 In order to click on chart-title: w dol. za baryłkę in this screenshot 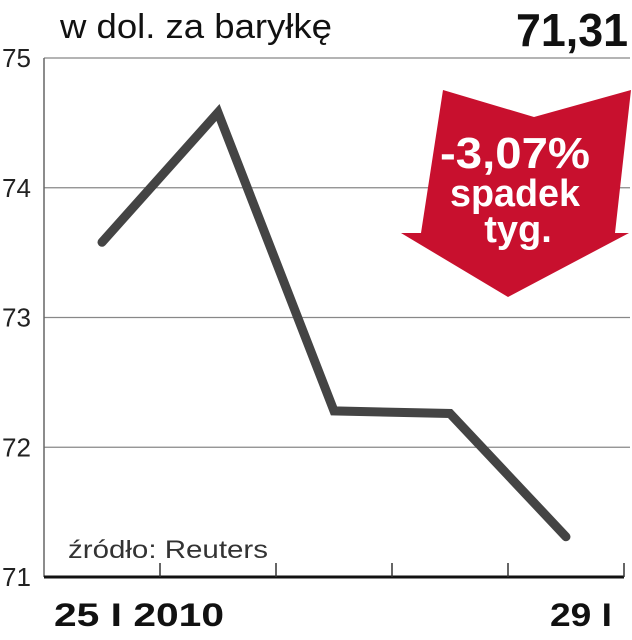, I will do `click(195, 27)`.